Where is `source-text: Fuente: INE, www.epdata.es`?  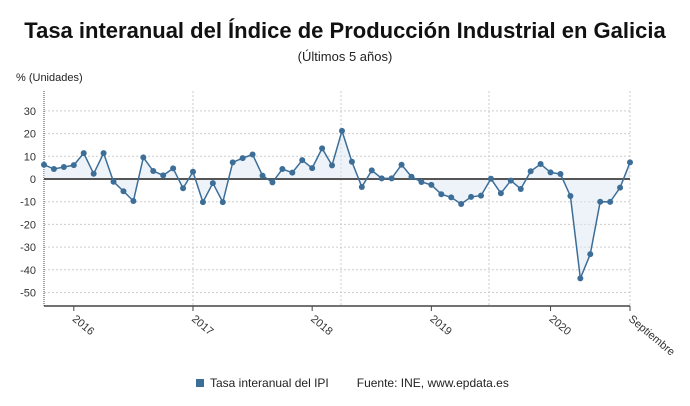
source-text: Fuente: INE, www.epdata.es is located at coordinates (432, 383).